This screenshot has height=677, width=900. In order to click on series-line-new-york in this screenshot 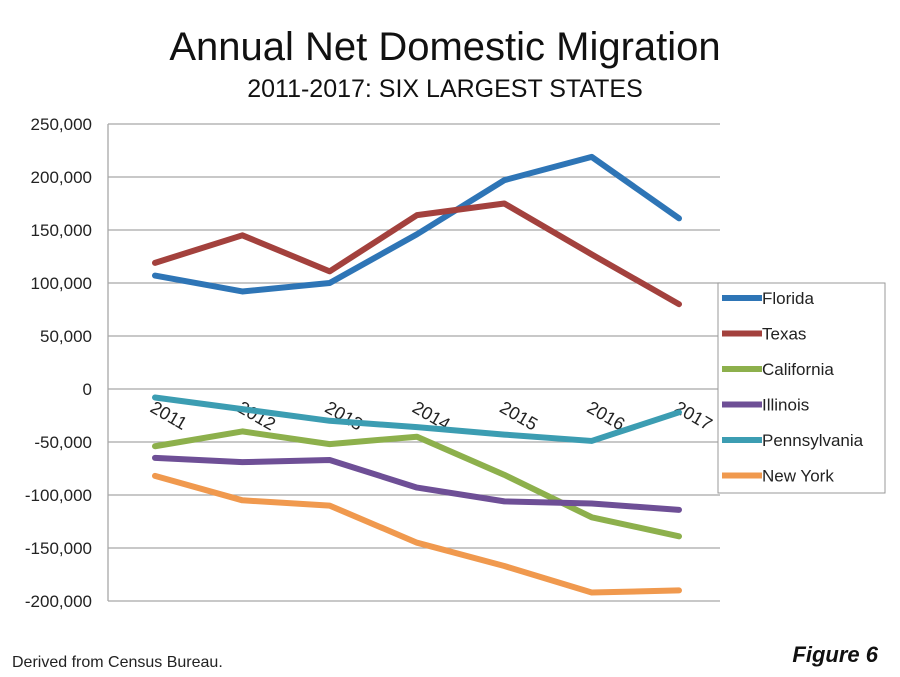, I will do `click(417, 534)`.